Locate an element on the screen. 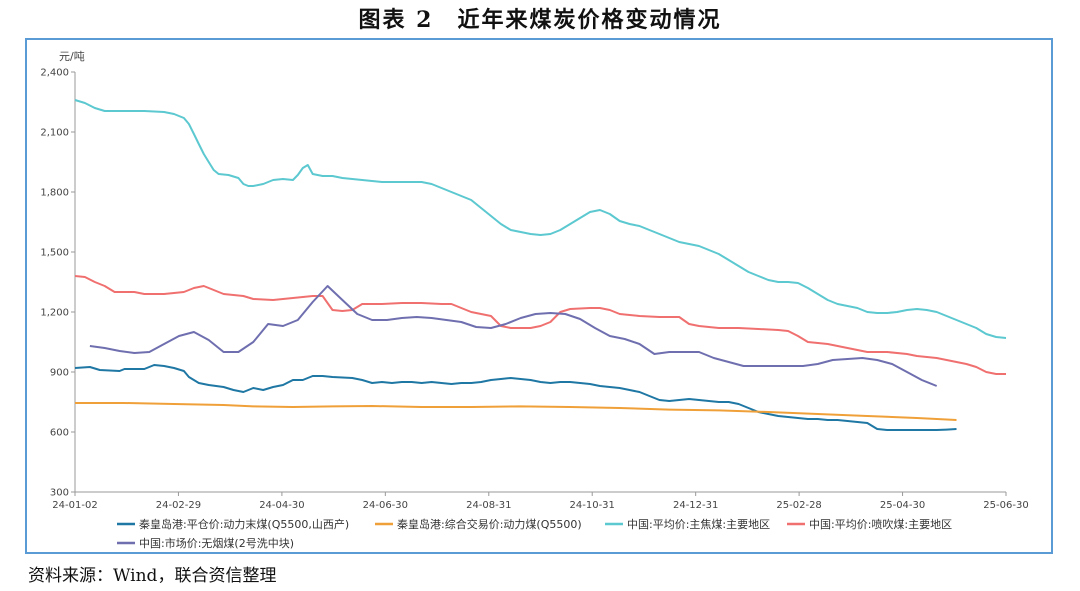 The height and width of the screenshot is (591, 1080). x-tick-label: 24-12-31 is located at coordinates (695, 505).